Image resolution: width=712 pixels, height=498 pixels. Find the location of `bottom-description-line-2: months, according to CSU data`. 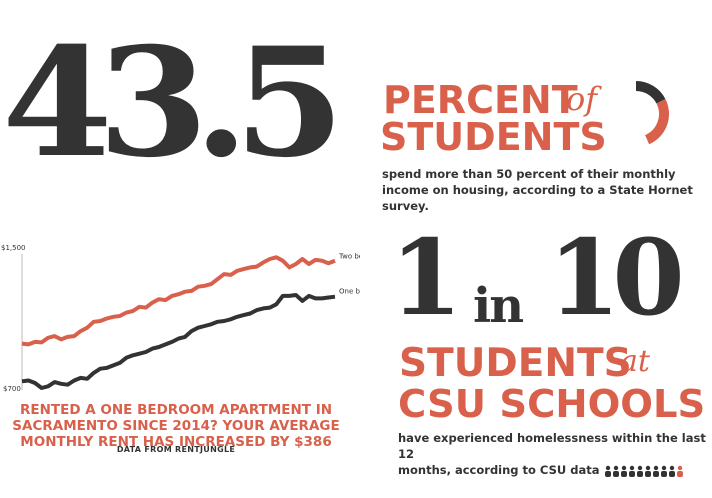

bottom-description-line-2: months, according to CSU data is located at coordinates (553, 470).